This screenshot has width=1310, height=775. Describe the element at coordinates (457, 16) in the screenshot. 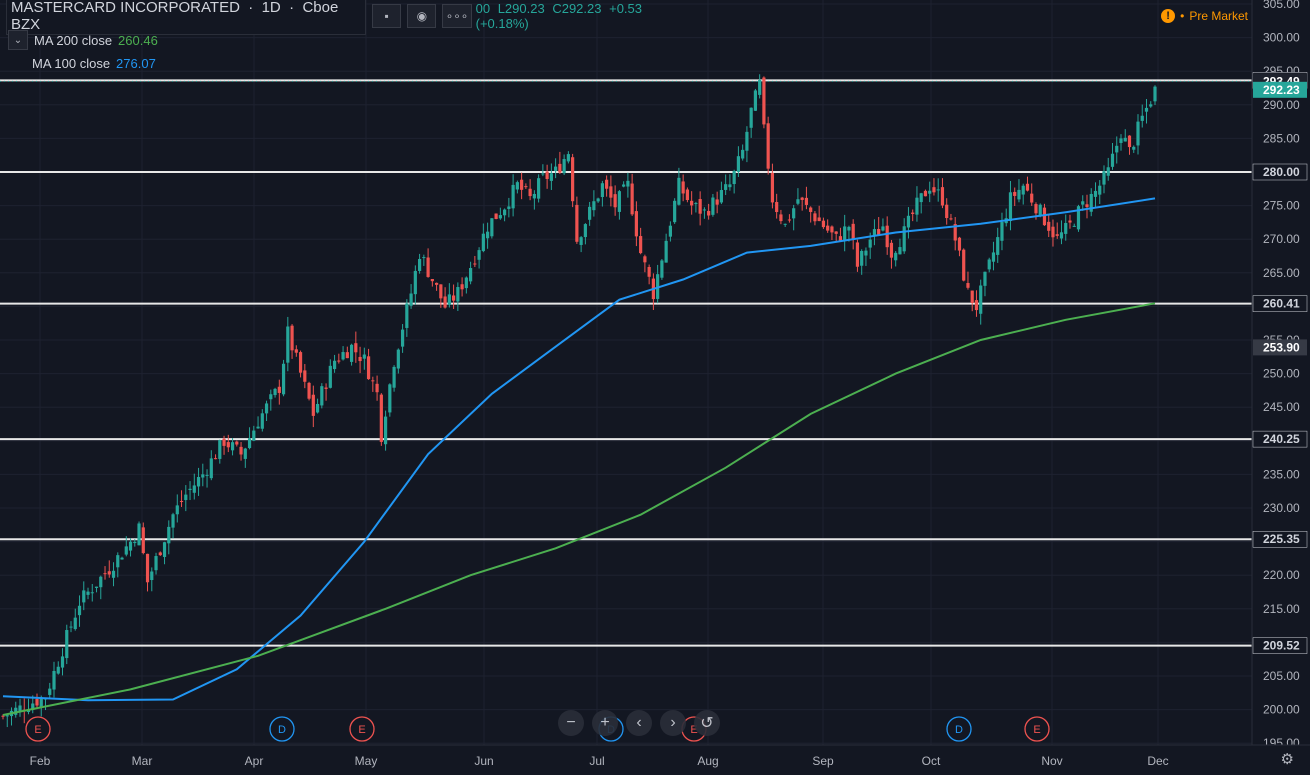

I see `more-icon: ∘∘∘` at that location.